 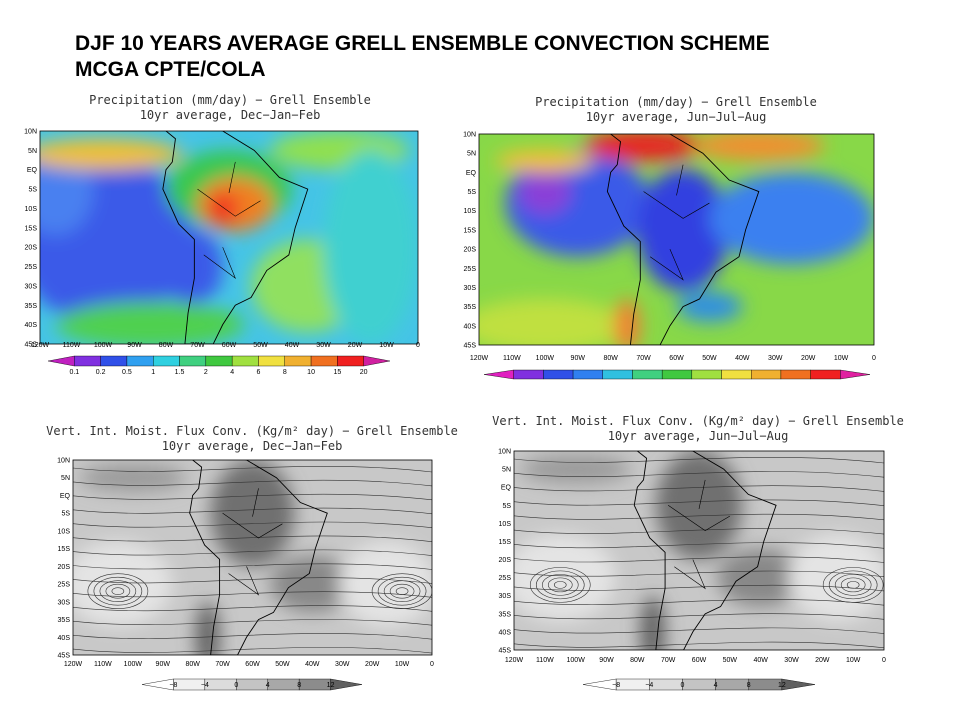 I want to click on colorbar-label: 1, so click(x=153, y=372).